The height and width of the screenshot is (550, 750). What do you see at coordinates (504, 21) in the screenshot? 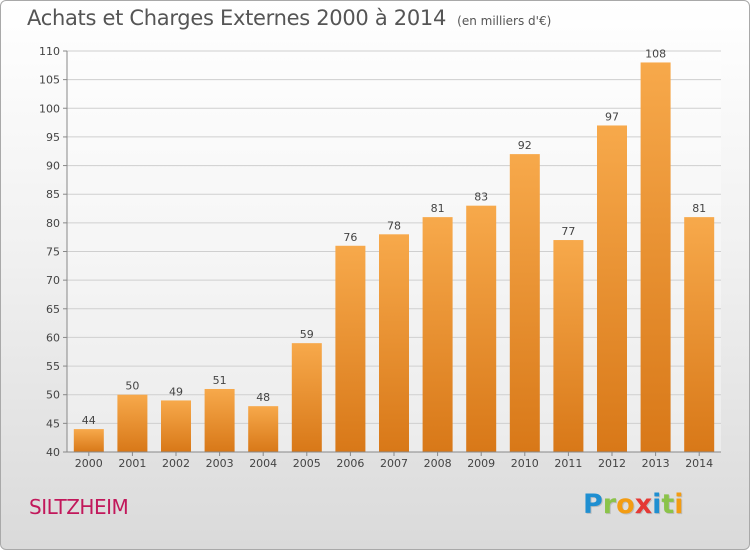
I see `chart-unit-label: (en milliers d'€)` at bounding box center [504, 21].